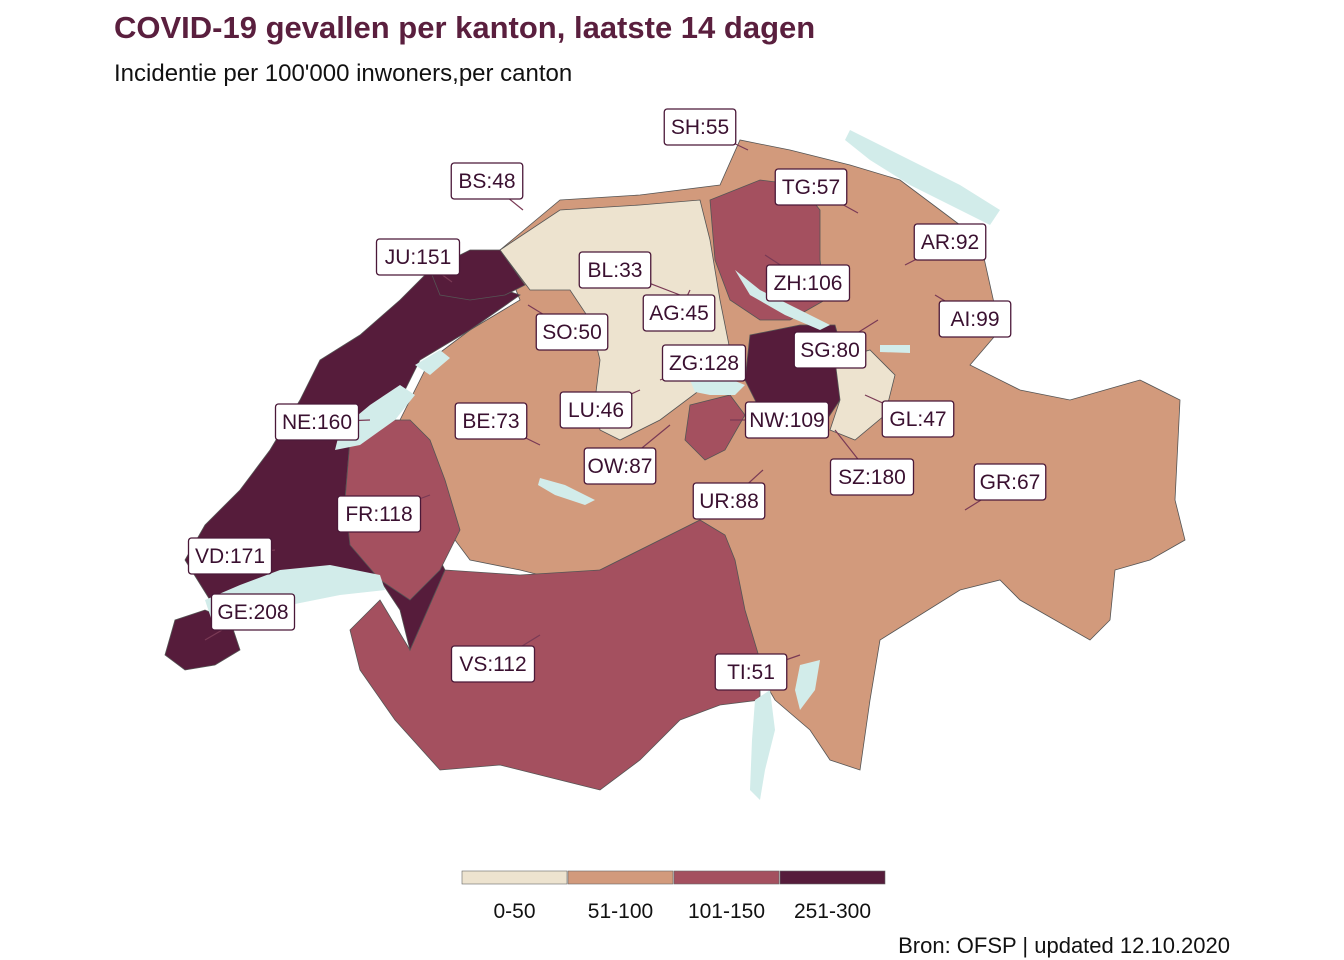  I want to click on lake-thun-brienz, so click(566, 491).